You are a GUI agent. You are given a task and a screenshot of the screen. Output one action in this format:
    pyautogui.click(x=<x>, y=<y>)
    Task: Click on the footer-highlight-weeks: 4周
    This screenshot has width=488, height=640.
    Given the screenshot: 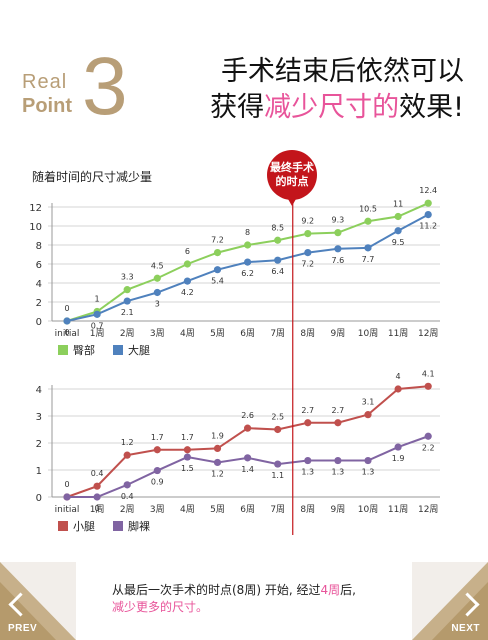 What is the action you would take?
    pyautogui.click(x=330, y=590)
    